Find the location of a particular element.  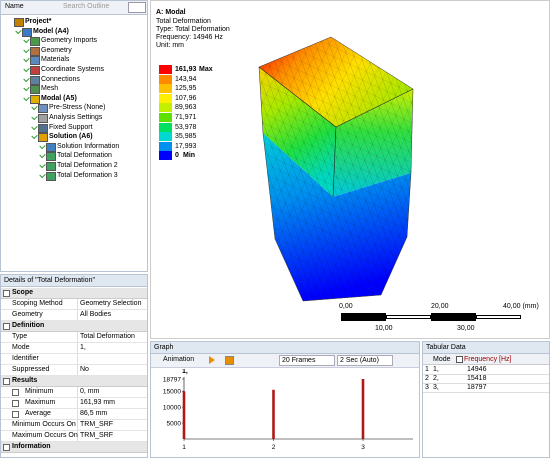

section-label: Definition is located at coordinates (28, 325).